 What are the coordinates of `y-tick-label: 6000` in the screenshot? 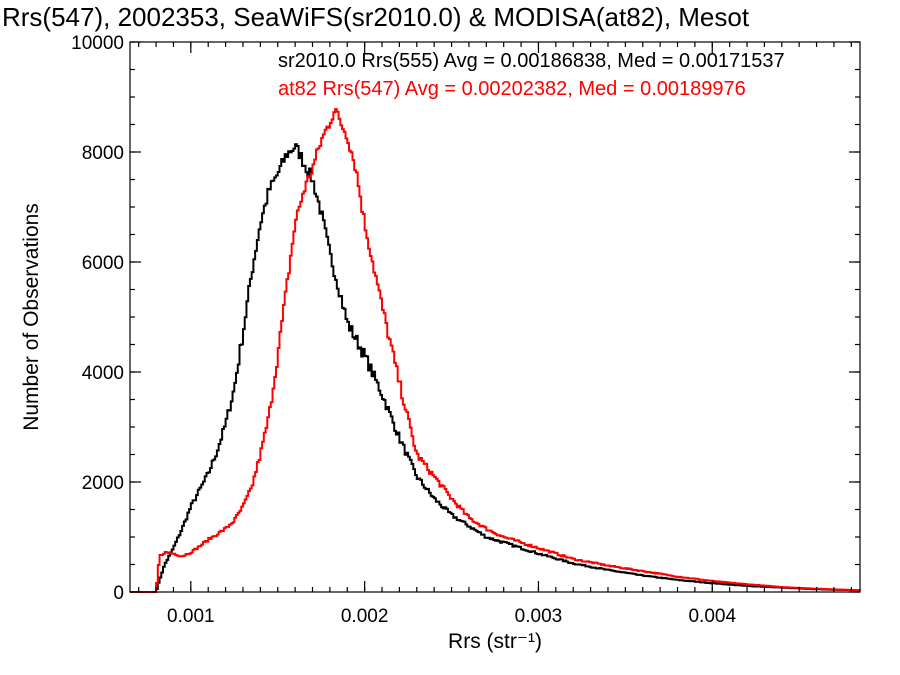 It's located at (103, 263).